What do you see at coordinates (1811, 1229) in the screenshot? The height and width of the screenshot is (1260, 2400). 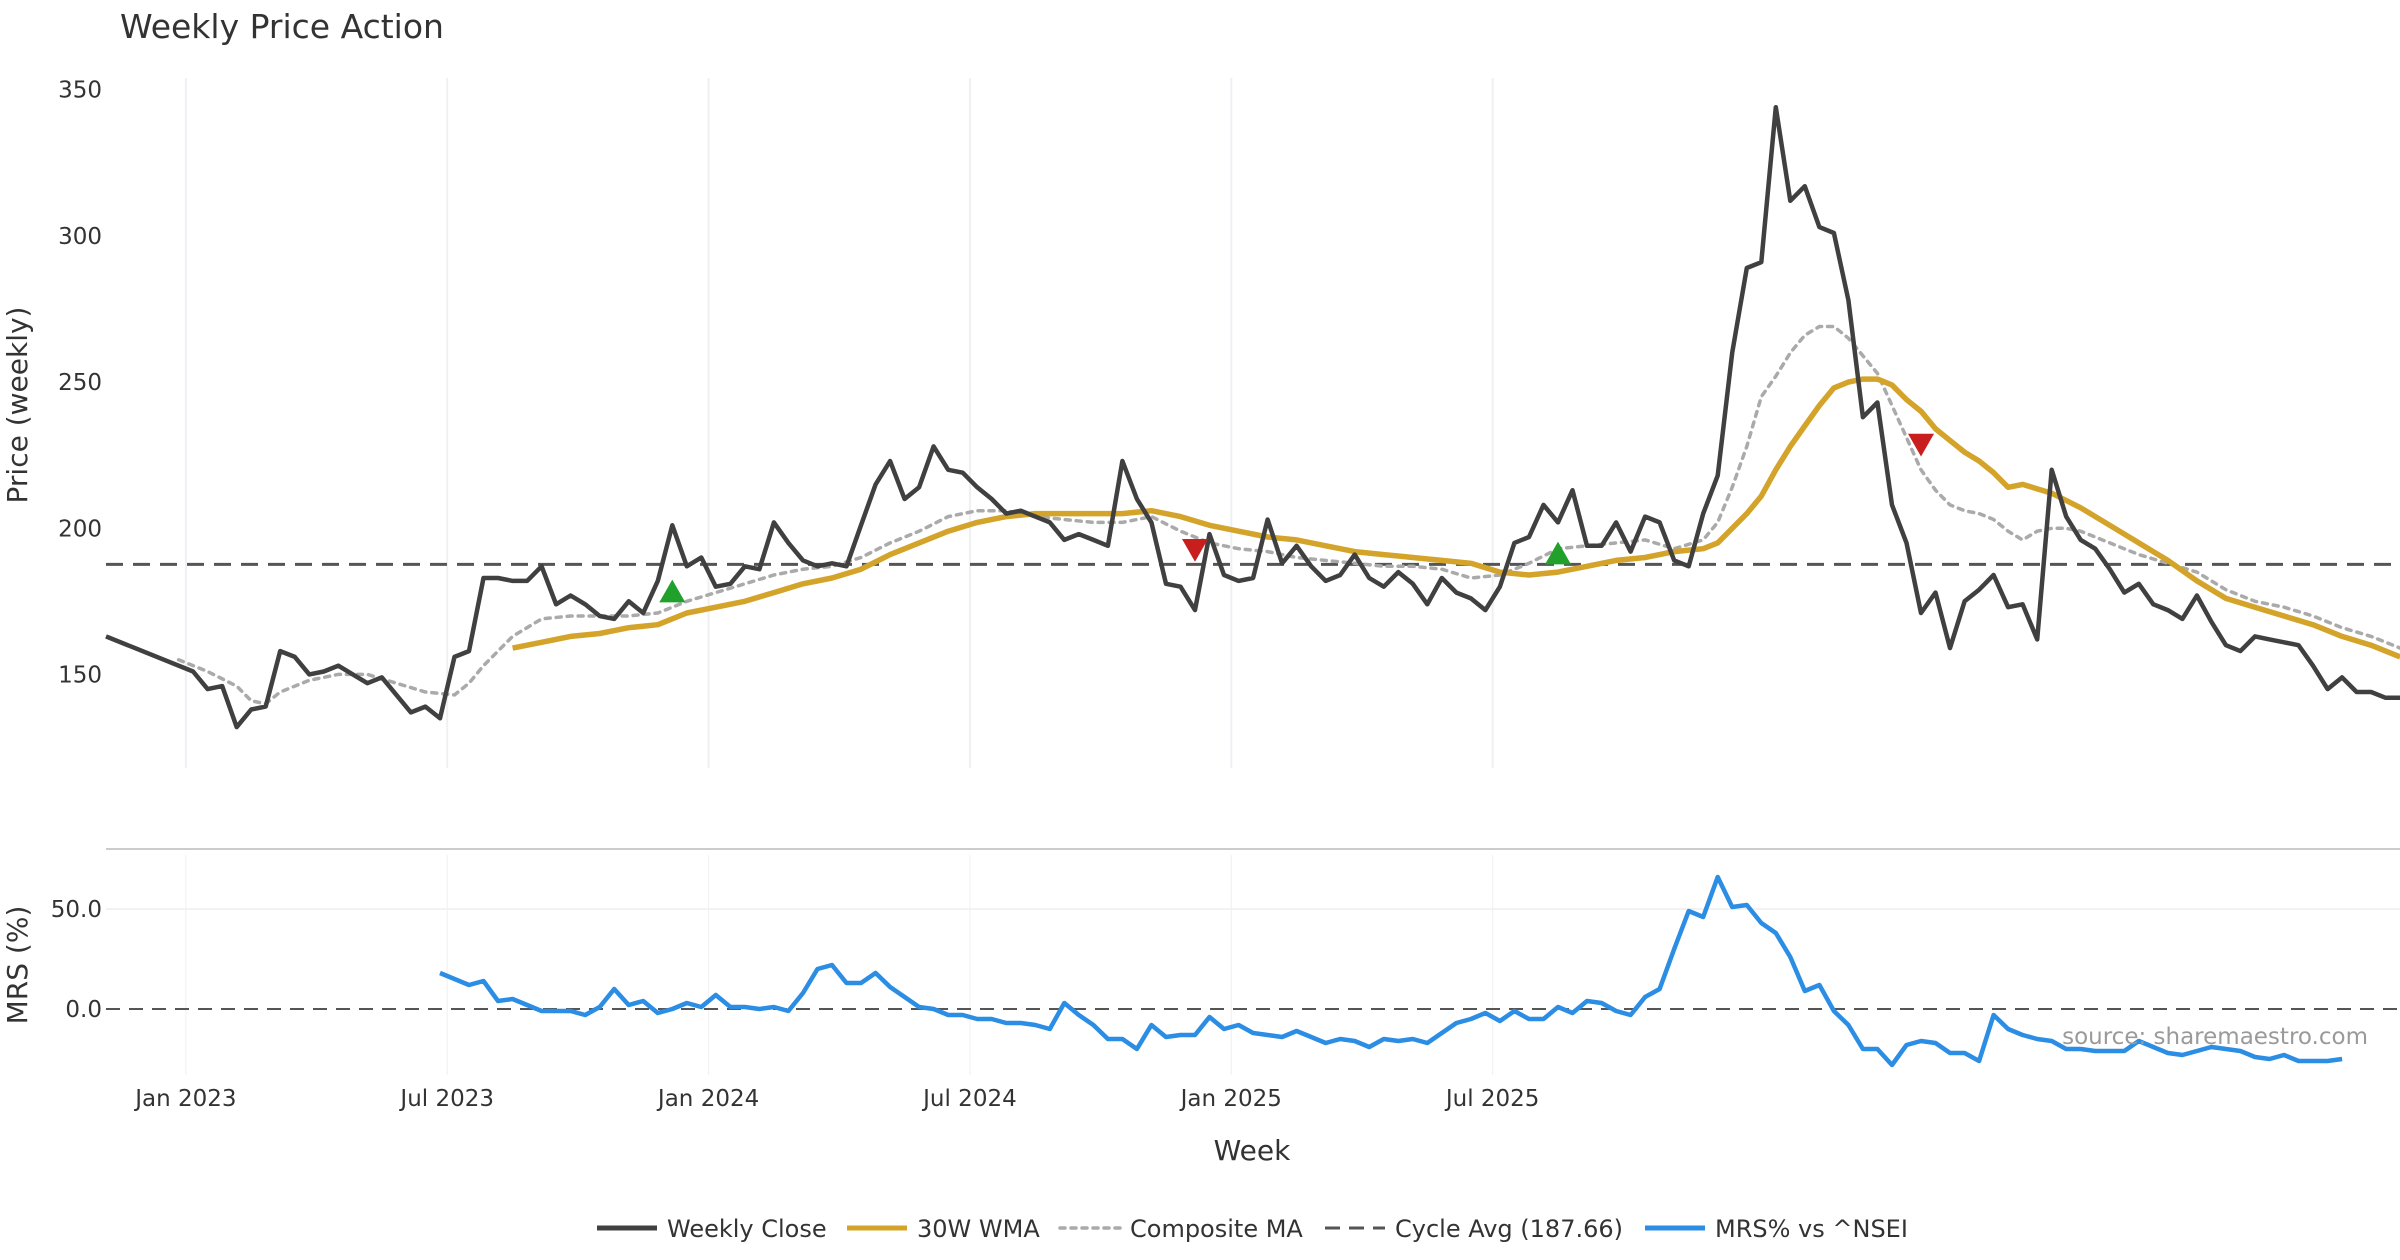 I see `legend-label-mrs: MRS% vs ^NSEI` at bounding box center [1811, 1229].